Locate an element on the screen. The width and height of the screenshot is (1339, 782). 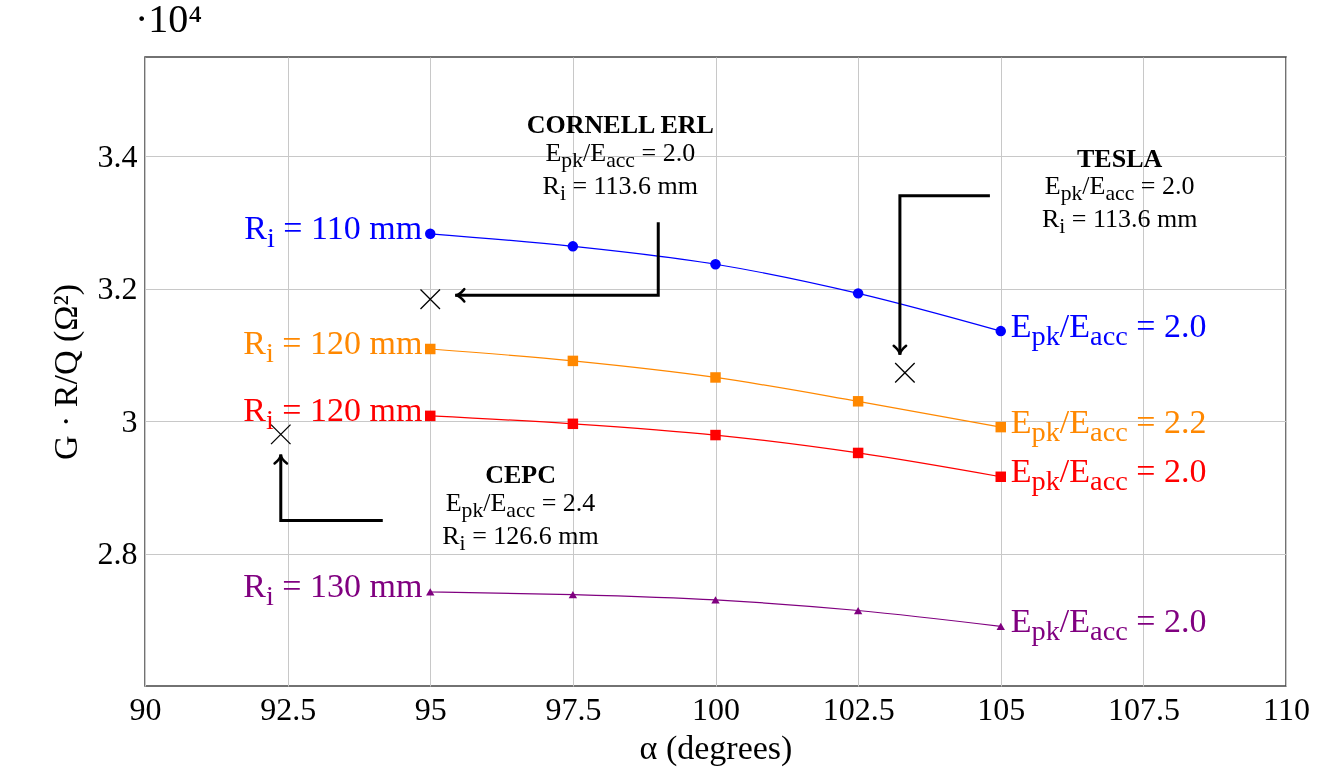
series-label: R$_{i}$ = 130 mm is located at coordinates (333, 589).